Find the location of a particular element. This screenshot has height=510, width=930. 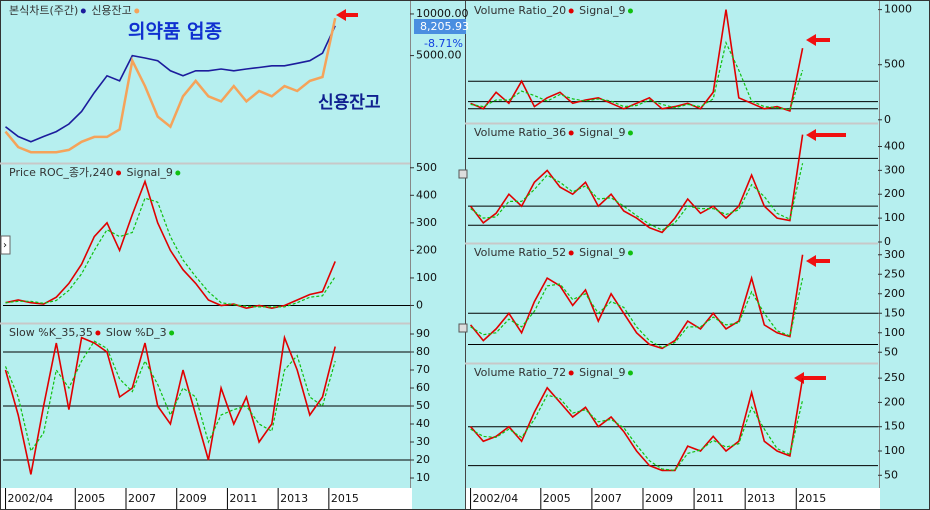

y-tick-label: 20 is located at coordinates (423, 459).